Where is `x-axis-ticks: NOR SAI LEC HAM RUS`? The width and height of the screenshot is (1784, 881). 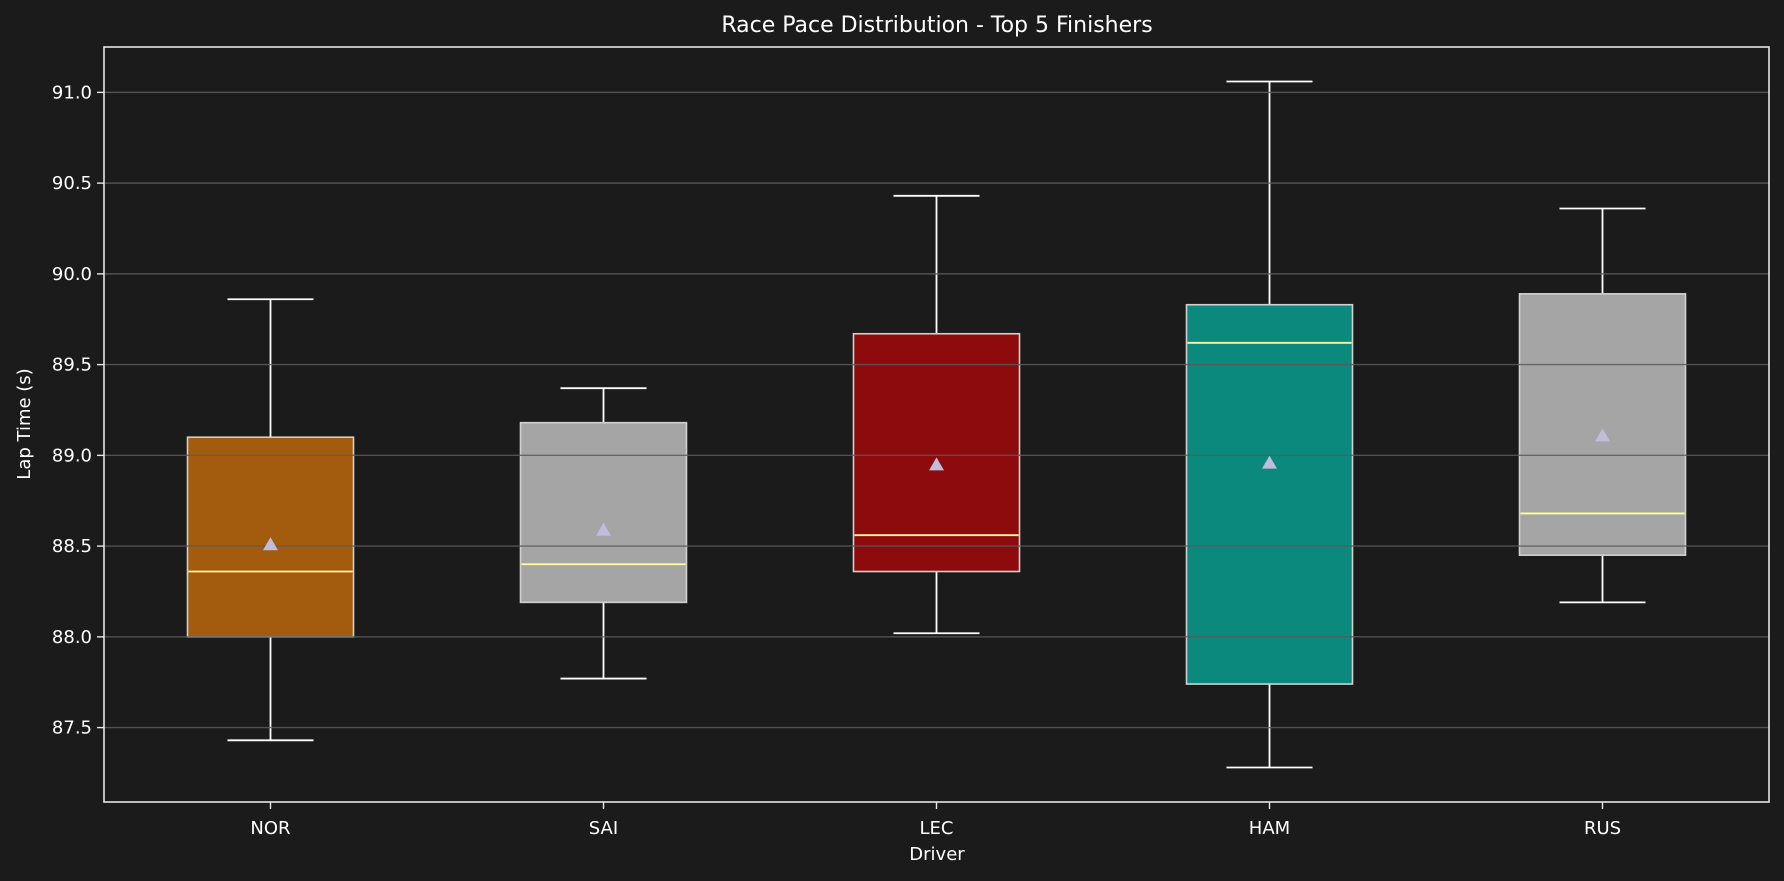
x-axis-ticks: NOR SAI LEC HAM RUS is located at coordinates (935, 820).